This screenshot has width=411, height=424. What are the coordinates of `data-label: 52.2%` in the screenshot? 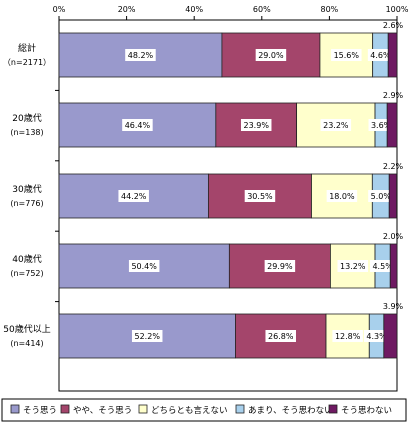 It's located at (148, 336).